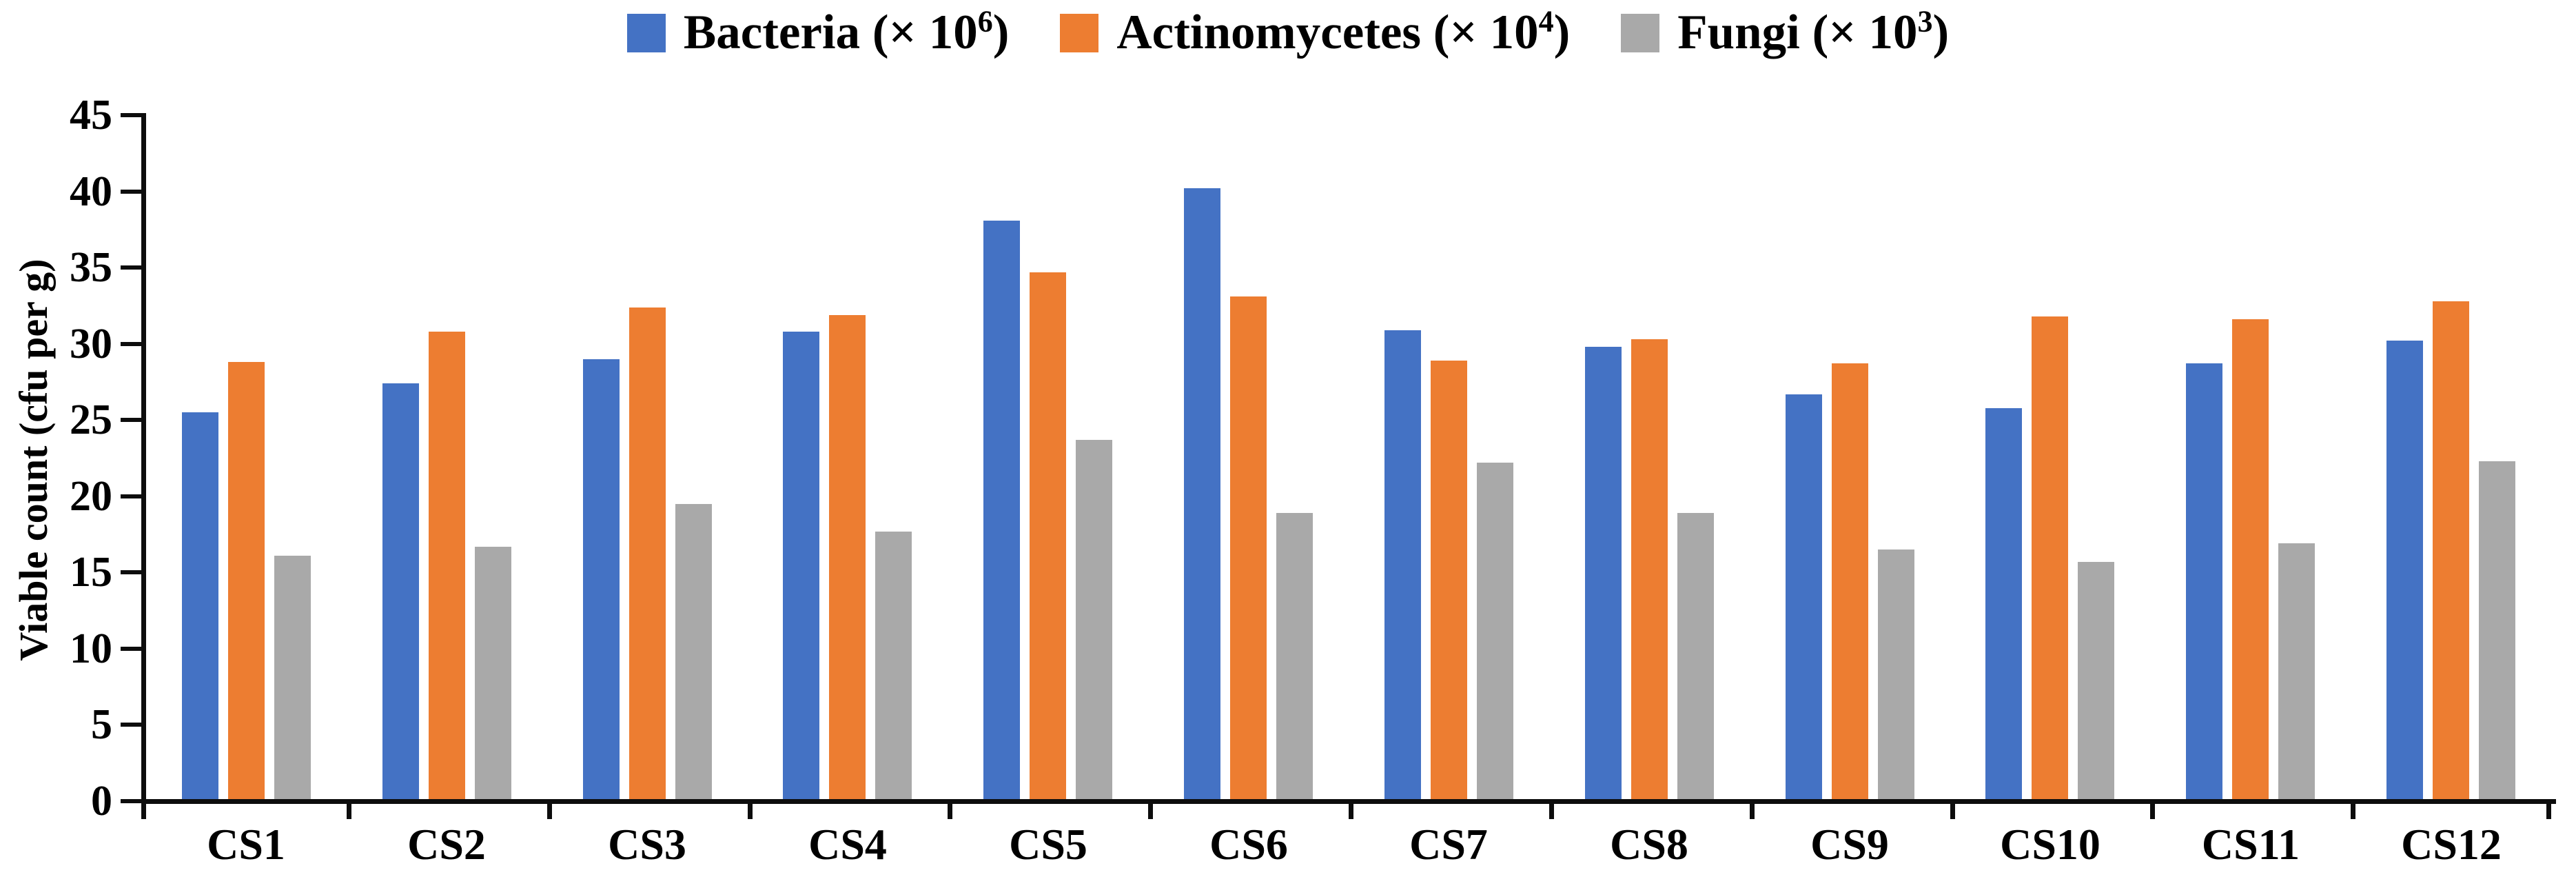  What do you see at coordinates (2204, 582) in the screenshot?
I see `bar-bacteria-cs11` at bounding box center [2204, 582].